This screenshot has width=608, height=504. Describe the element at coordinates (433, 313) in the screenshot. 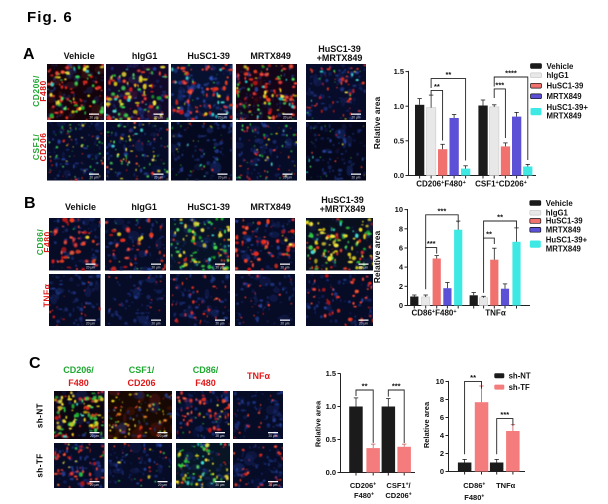

I see `svg-text: CD86+F480+` at that location.